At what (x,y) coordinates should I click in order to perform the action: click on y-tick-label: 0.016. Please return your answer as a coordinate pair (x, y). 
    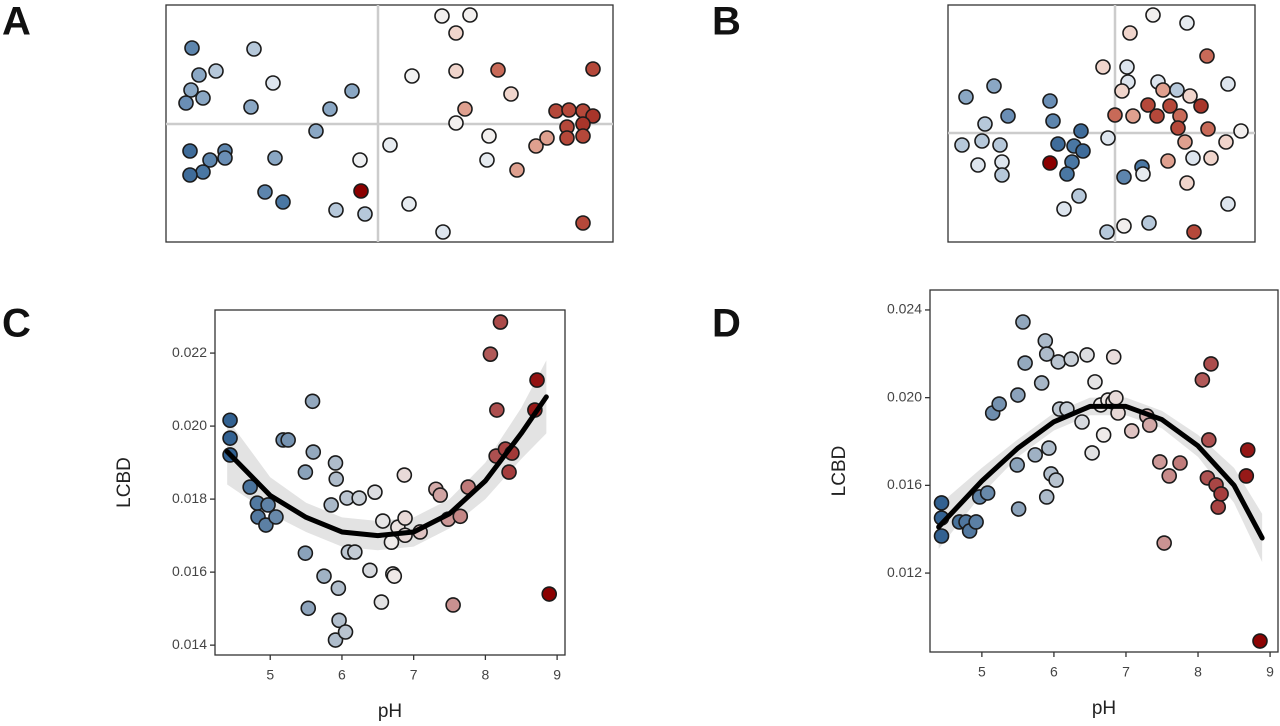
    Looking at the image, I should click on (904, 484).